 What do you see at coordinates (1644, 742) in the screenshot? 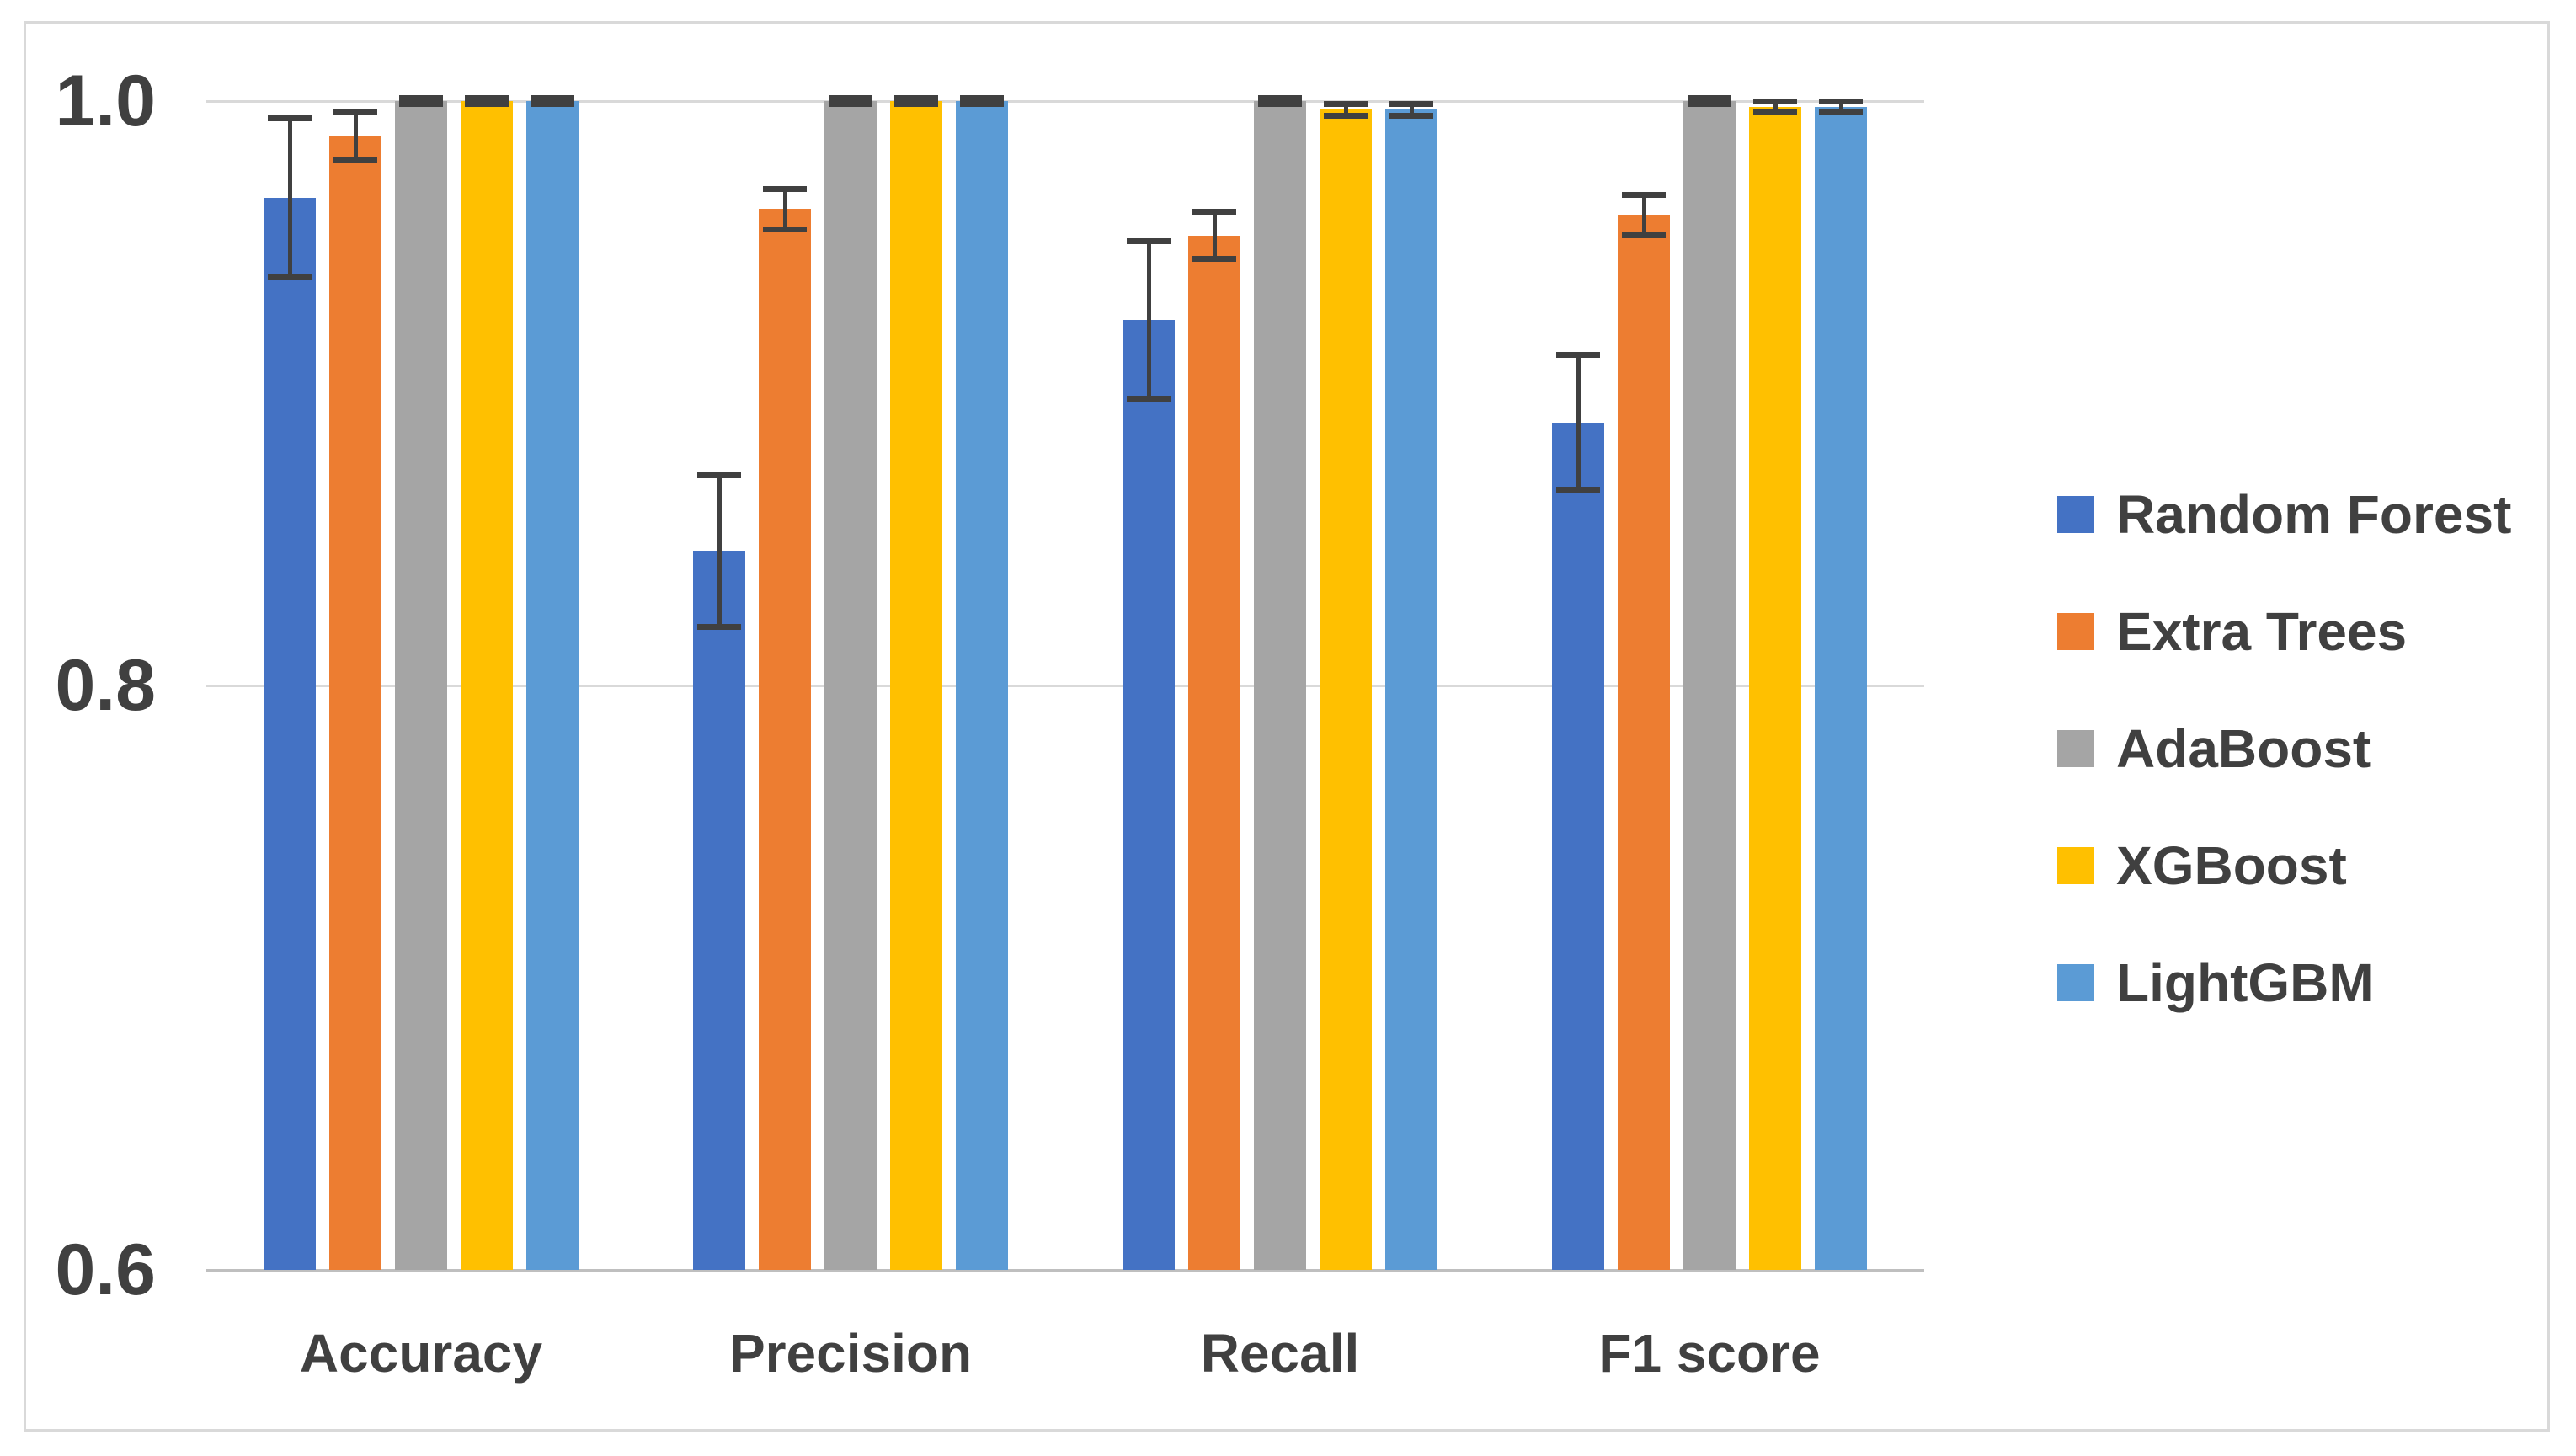
I see `bar-extra-trees-f1-score` at bounding box center [1644, 742].